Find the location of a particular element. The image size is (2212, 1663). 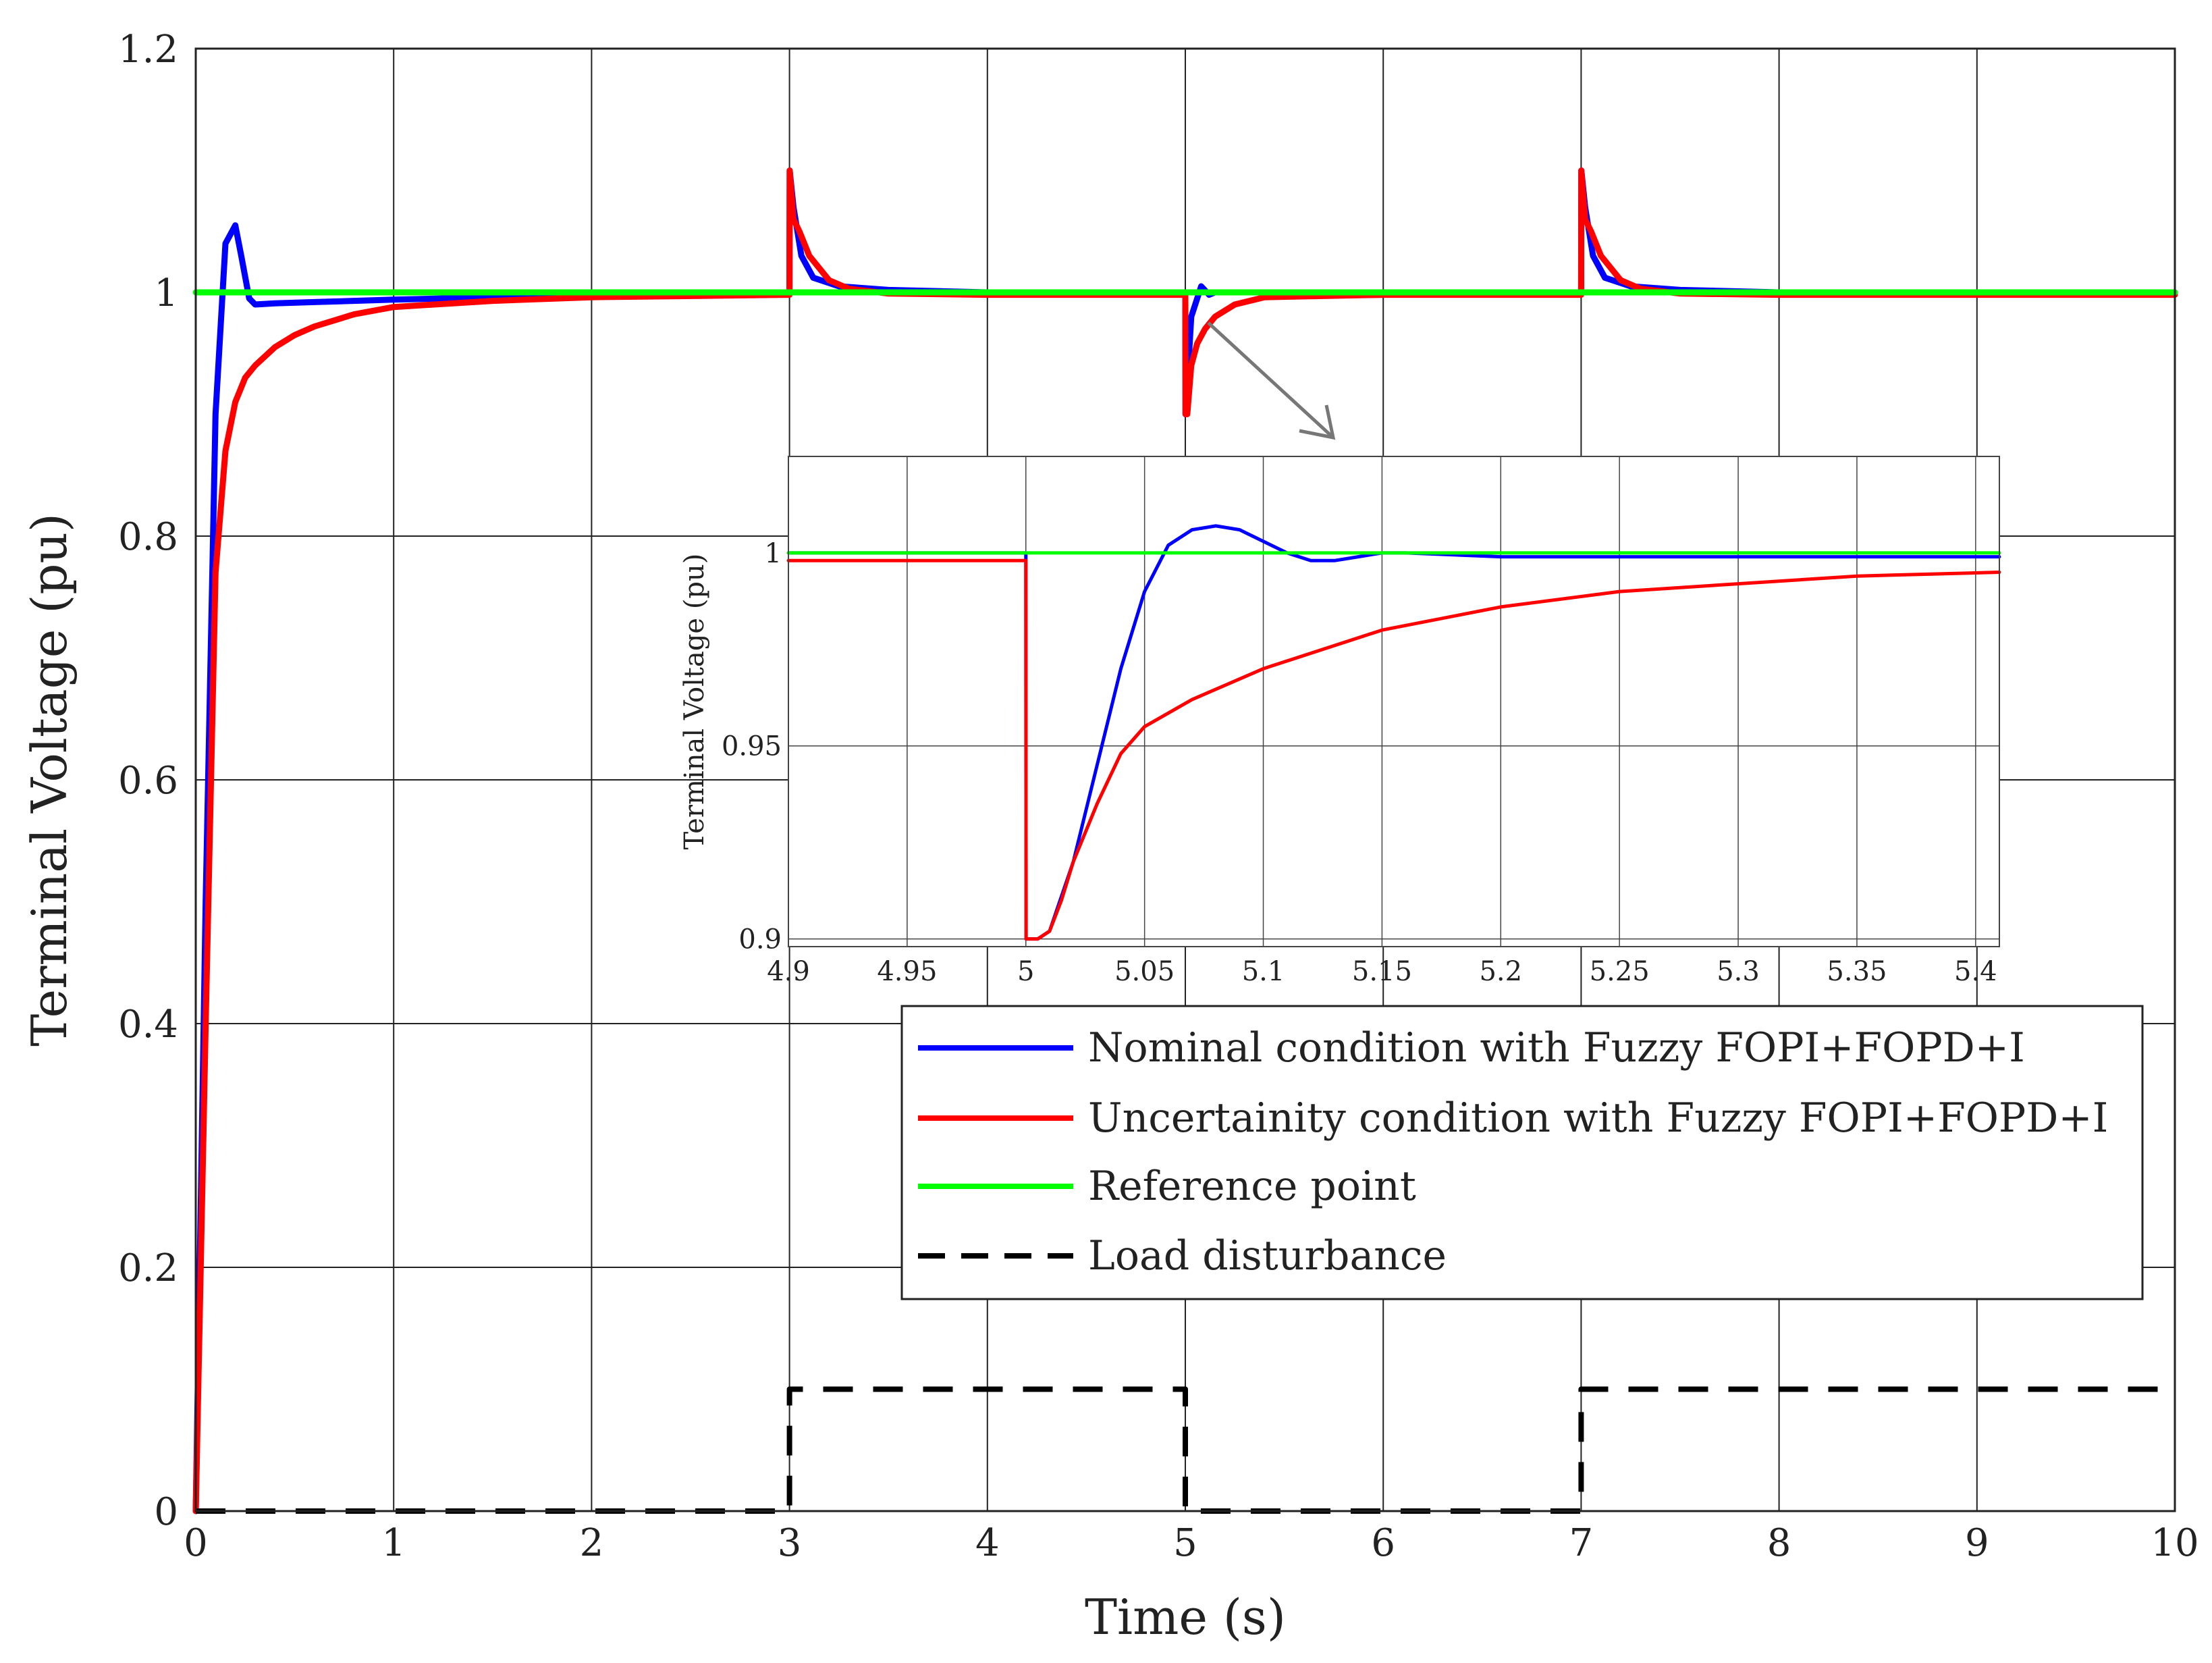

inset-x-tick-label-7: 5.25 is located at coordinates (1620, 971).